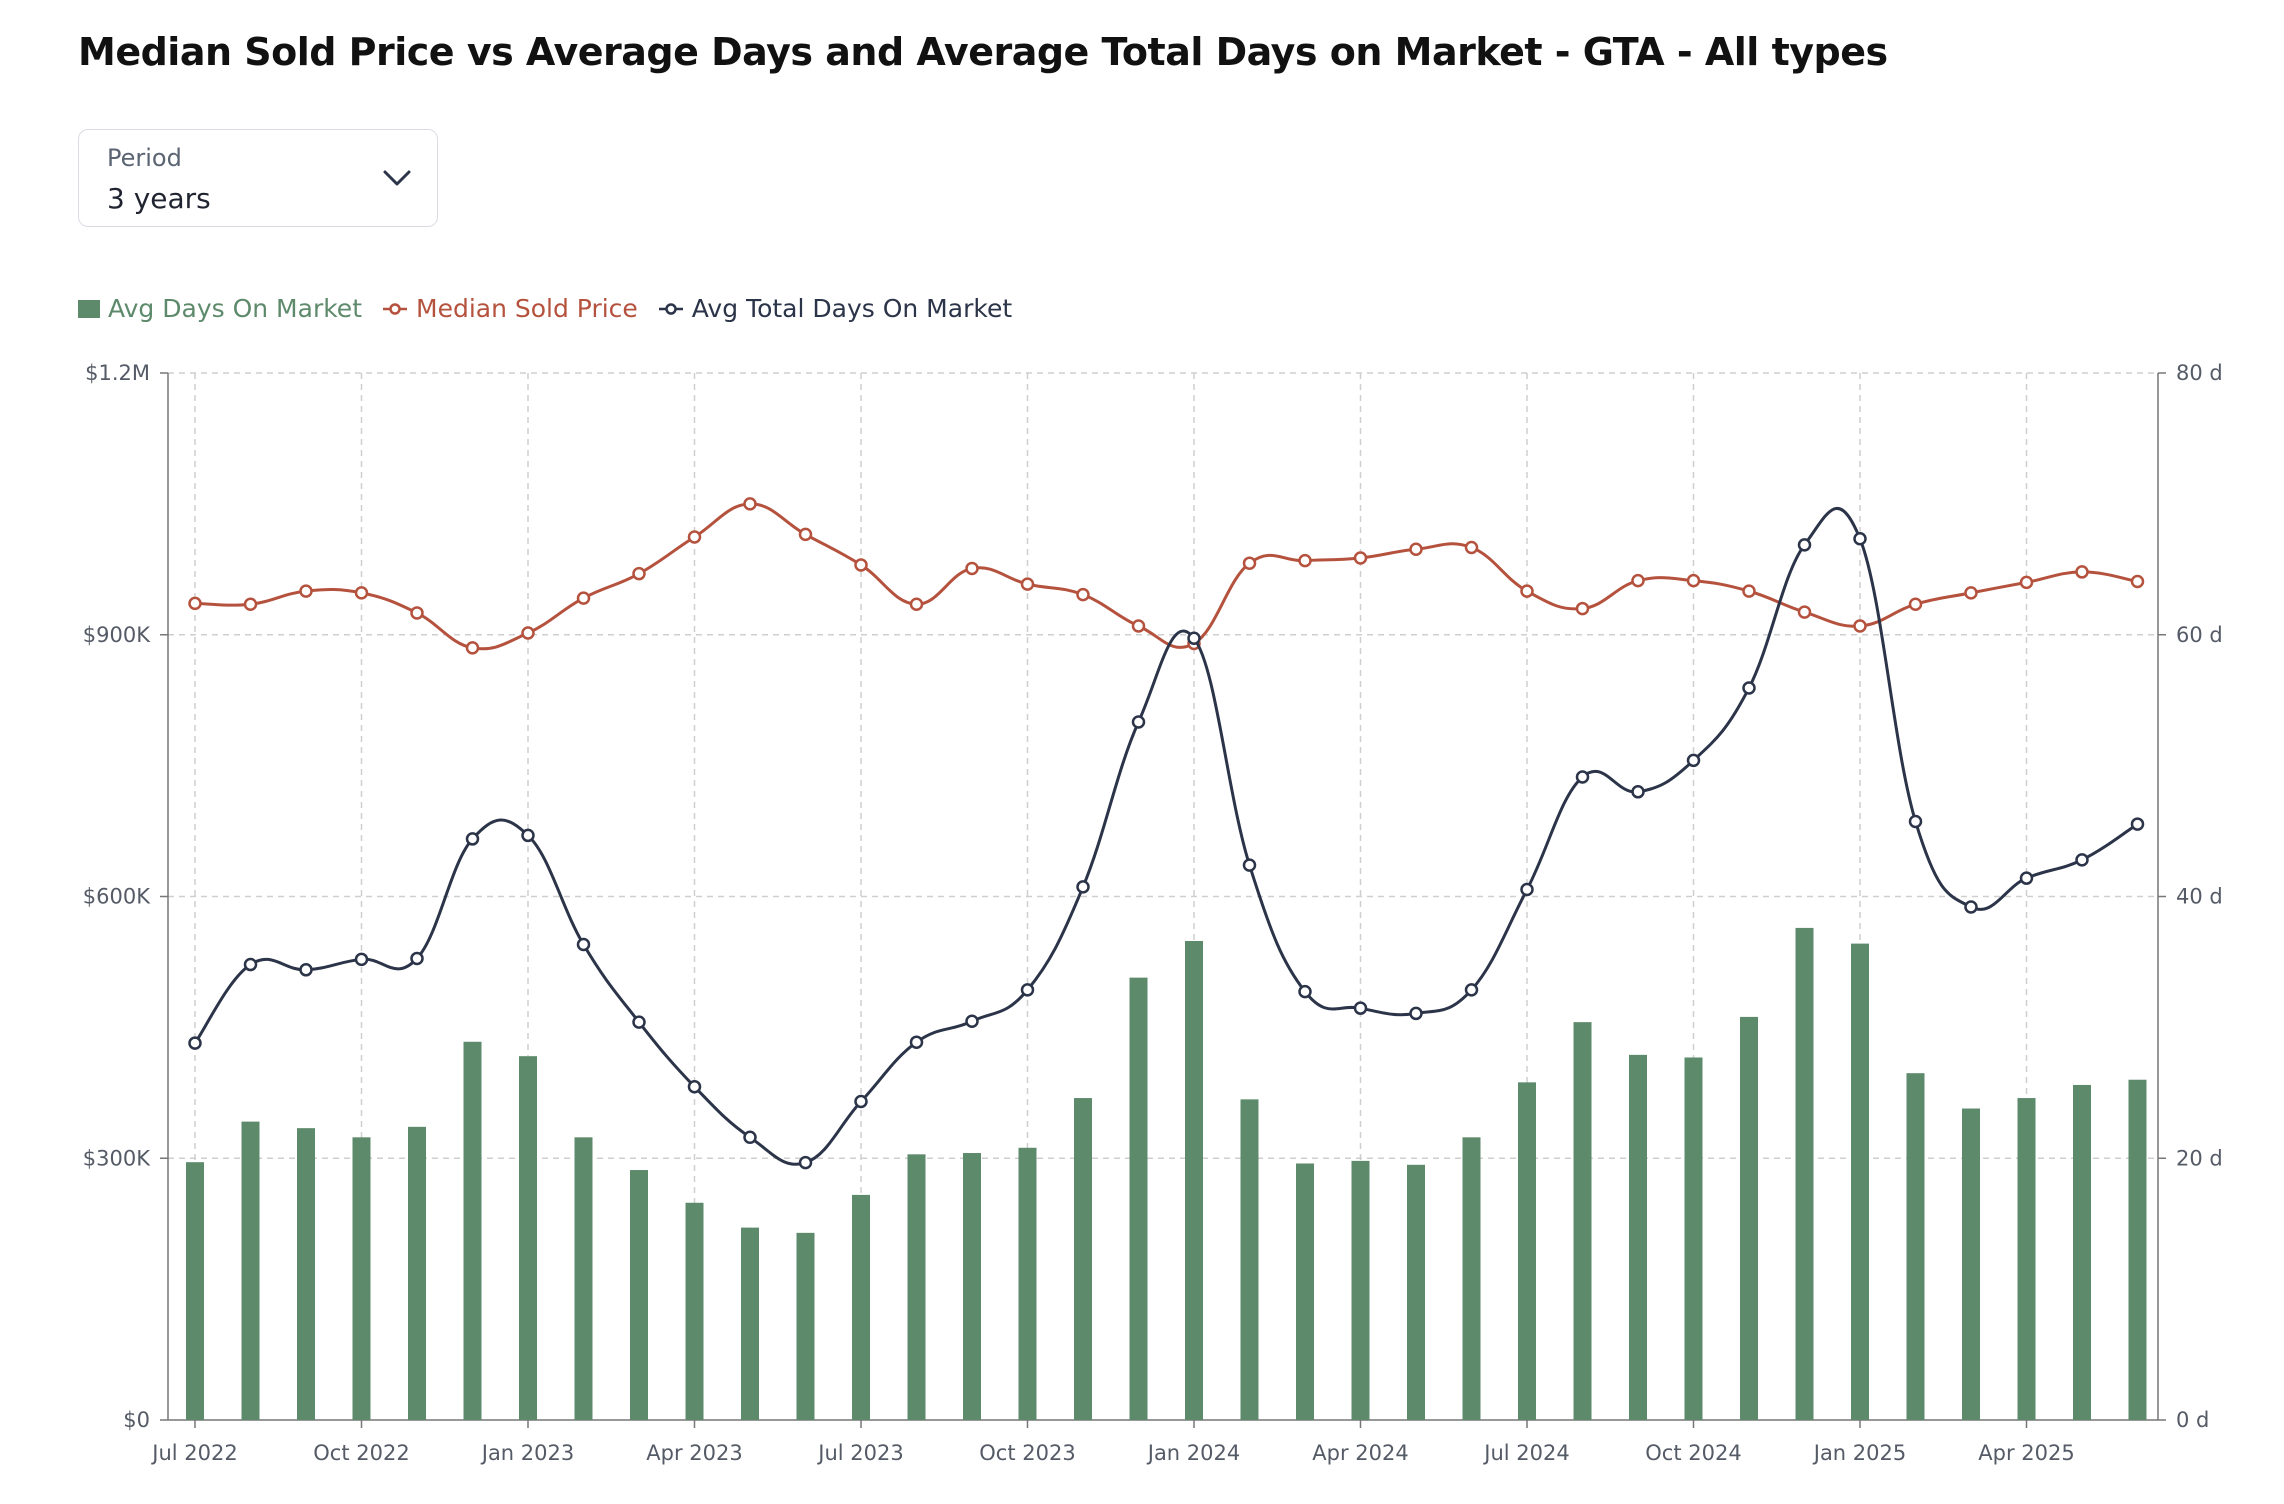 The height and width of the screenshot is (1504, 2284). Describe the element at coordinates (89, 308) in the screenshot. I see `legend-swatch-bar` at that location.